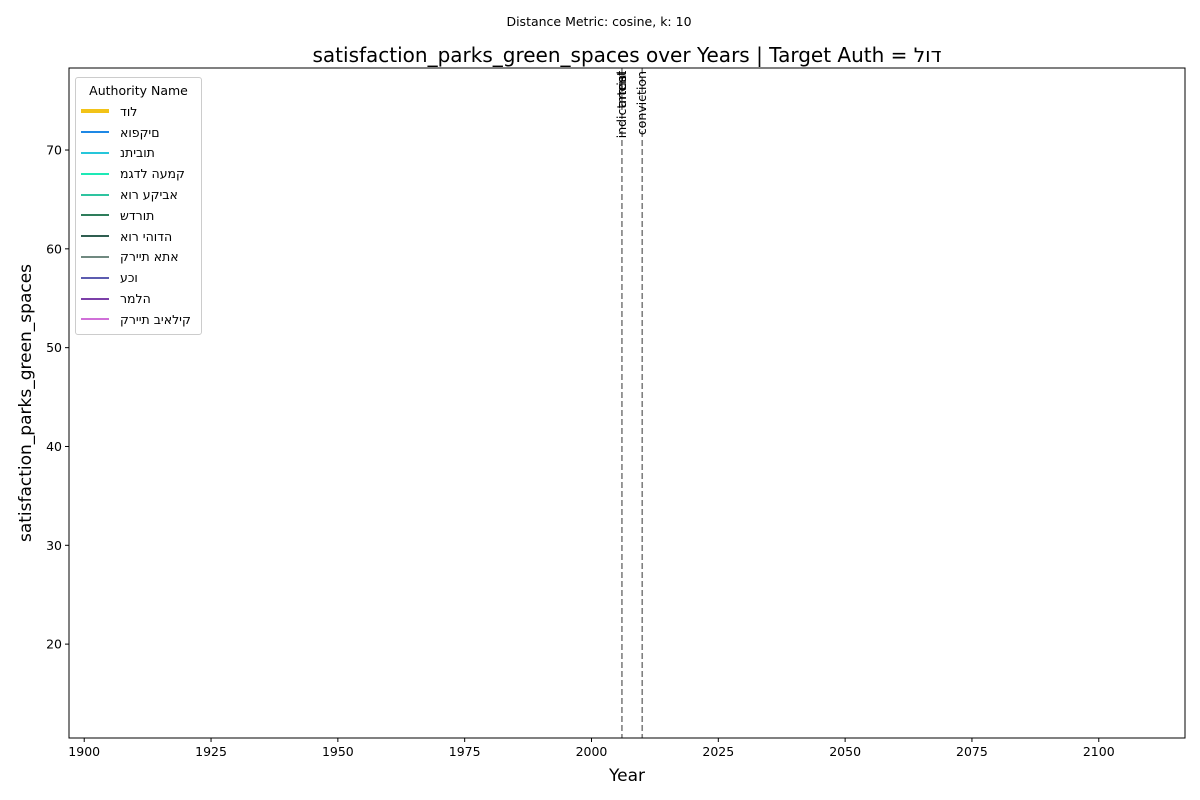 This screenshot has height=800, width=1200. I want to click on legend-item: קריית ביאליק, so click(138, 319).